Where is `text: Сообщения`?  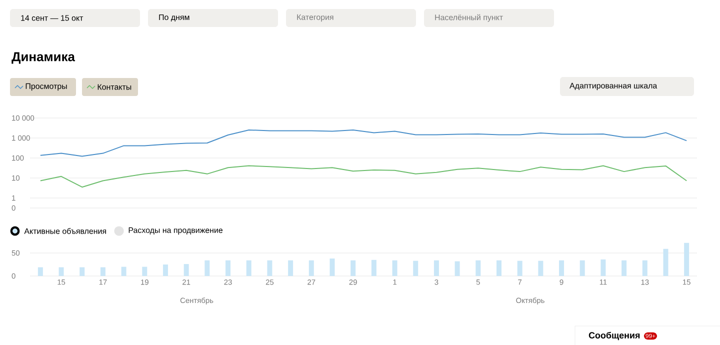 text: Сообщения is located at coordinates (614, 336).